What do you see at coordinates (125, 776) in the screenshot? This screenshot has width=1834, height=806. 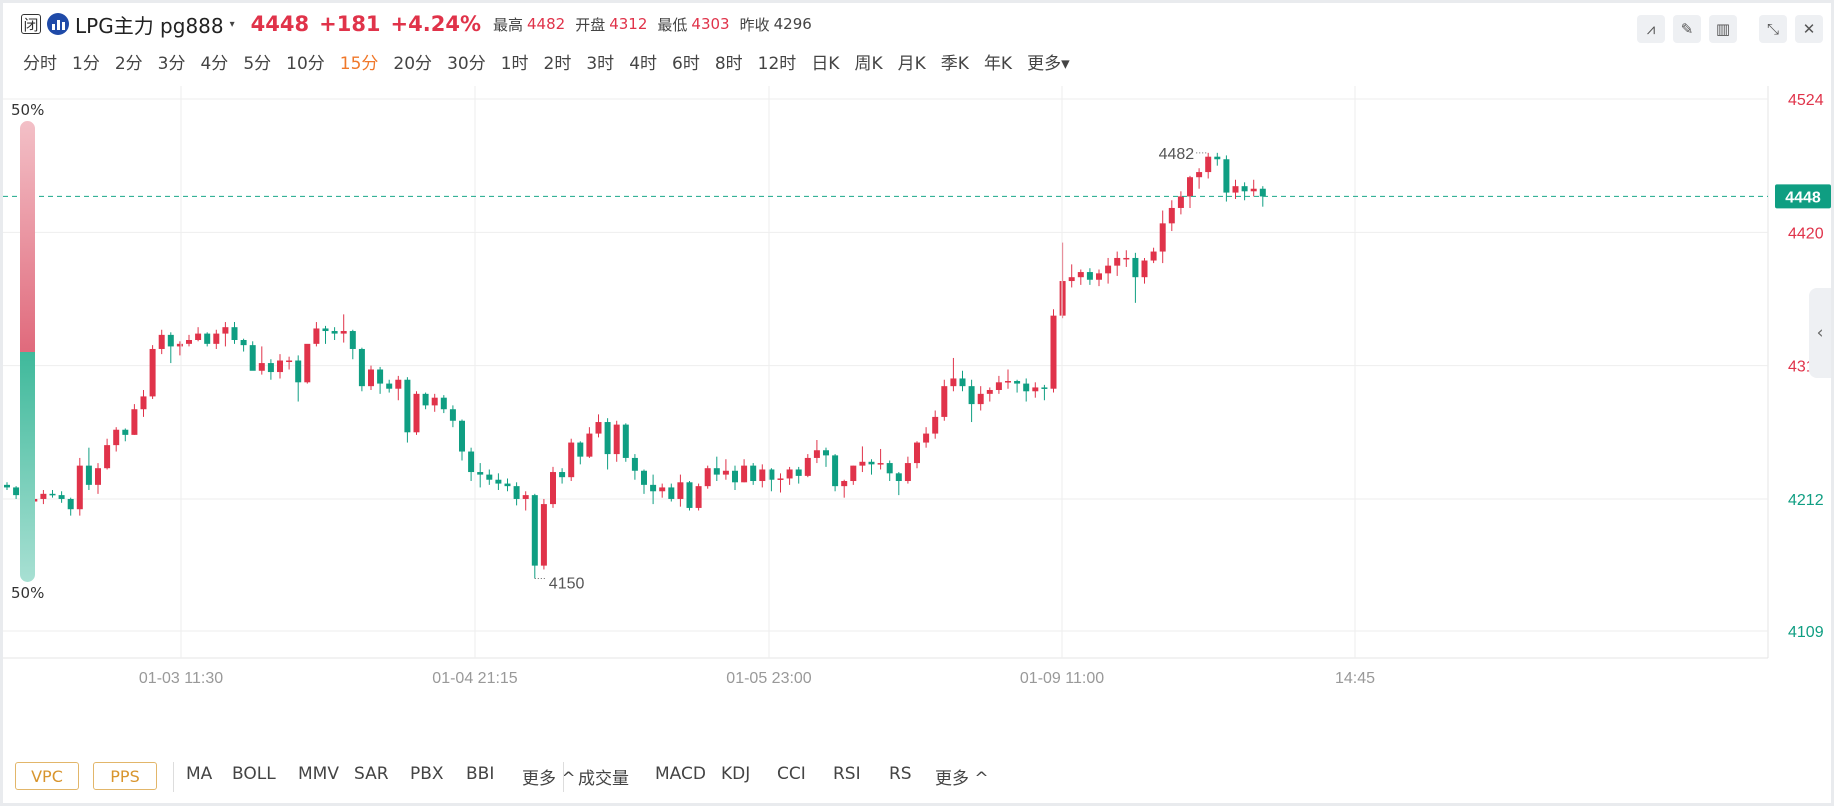 I see `pps-button: PPS` at bounding box center [125, 776].